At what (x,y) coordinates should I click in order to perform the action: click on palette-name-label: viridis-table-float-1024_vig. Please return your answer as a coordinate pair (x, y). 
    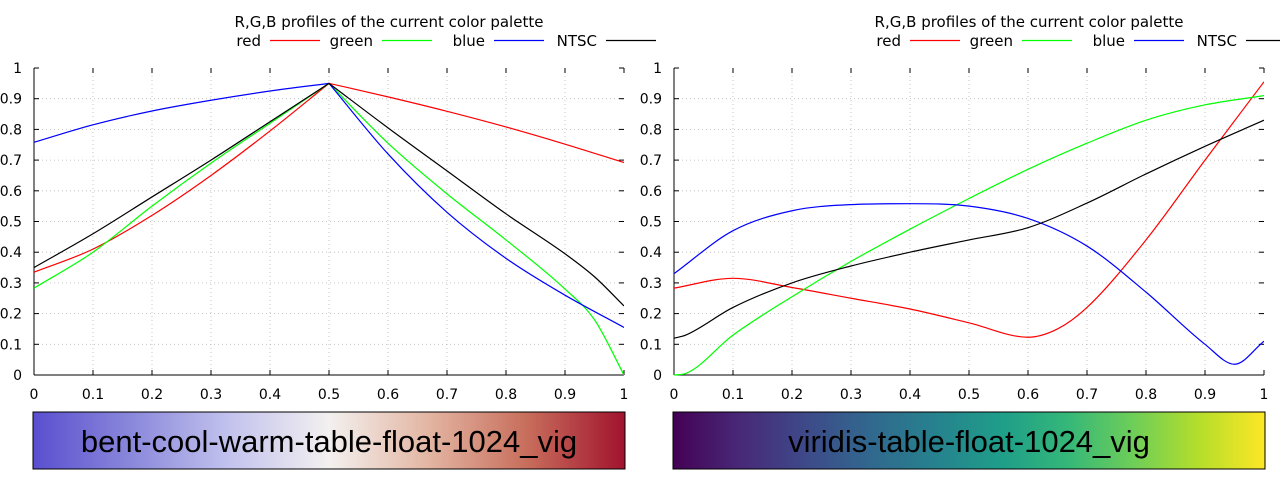
    Looking at the image, I should click on (969, 441).